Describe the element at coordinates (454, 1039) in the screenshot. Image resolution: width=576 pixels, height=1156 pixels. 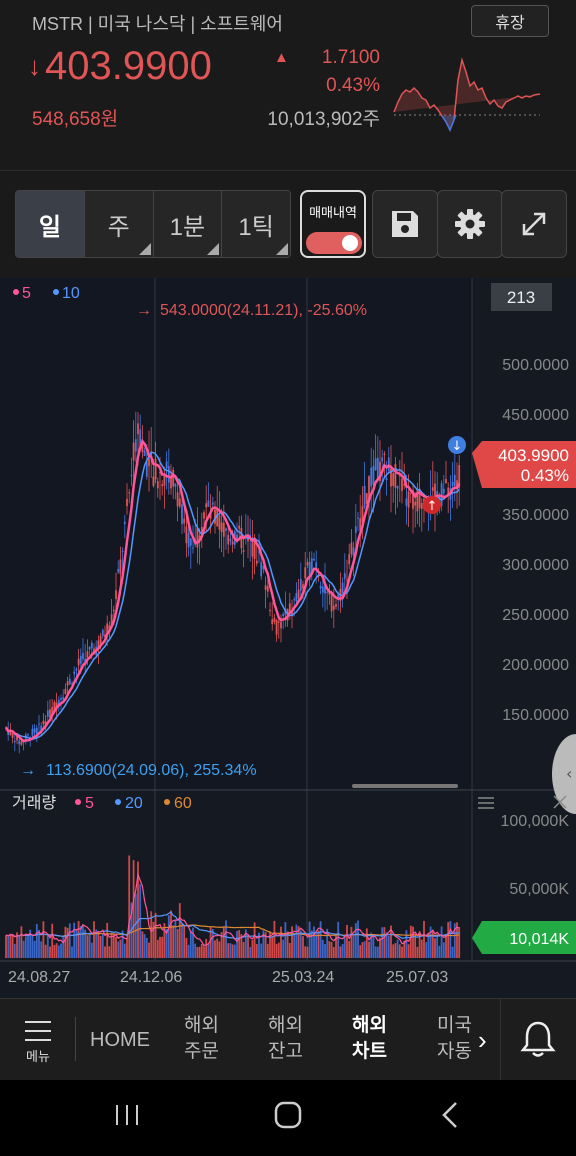
I see `nav-us-auto: 미국 자동` at that location.